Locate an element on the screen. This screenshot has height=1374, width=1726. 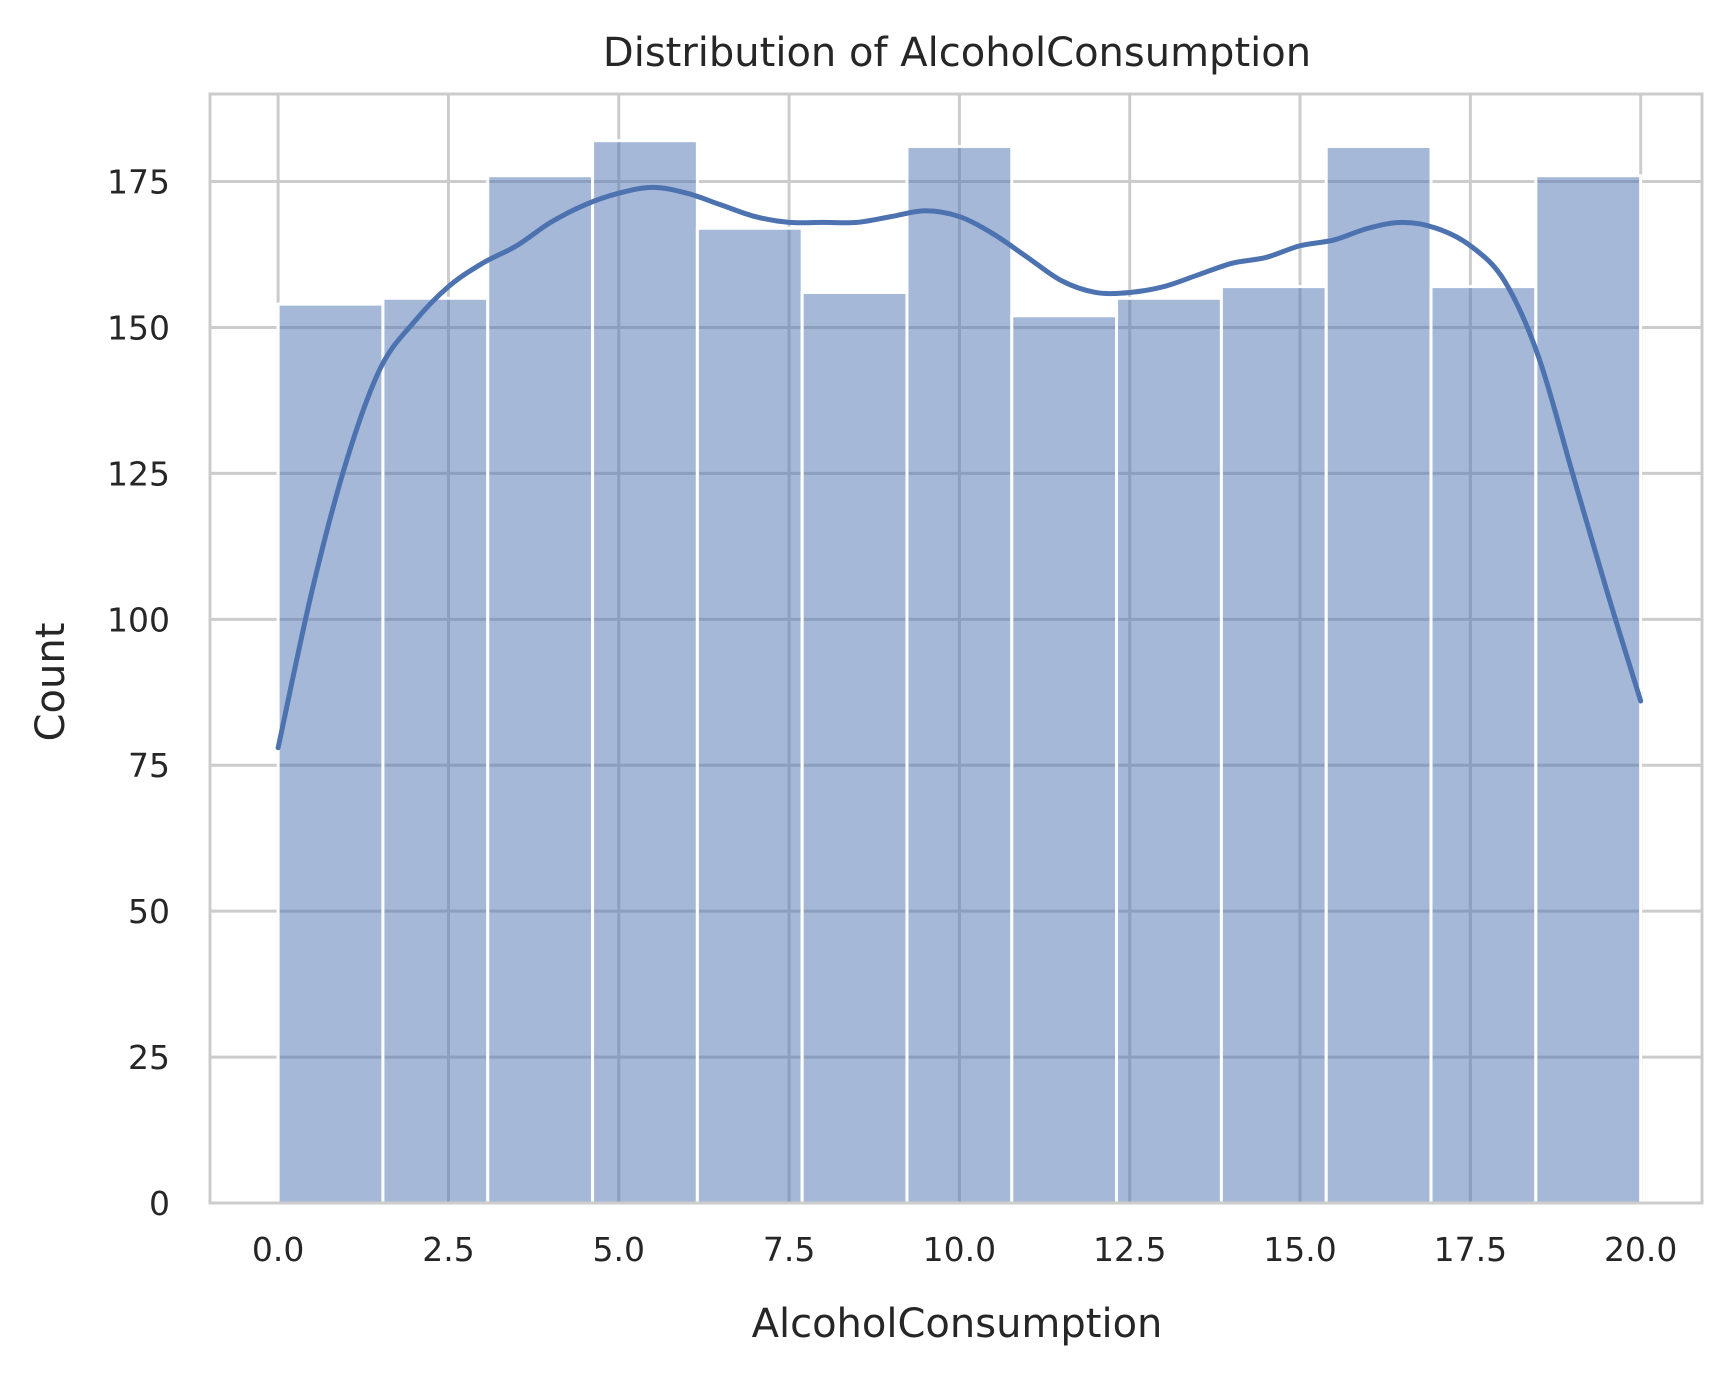
x-axis-label: AlcoholConsumption is located at coordinates (957, 1324).